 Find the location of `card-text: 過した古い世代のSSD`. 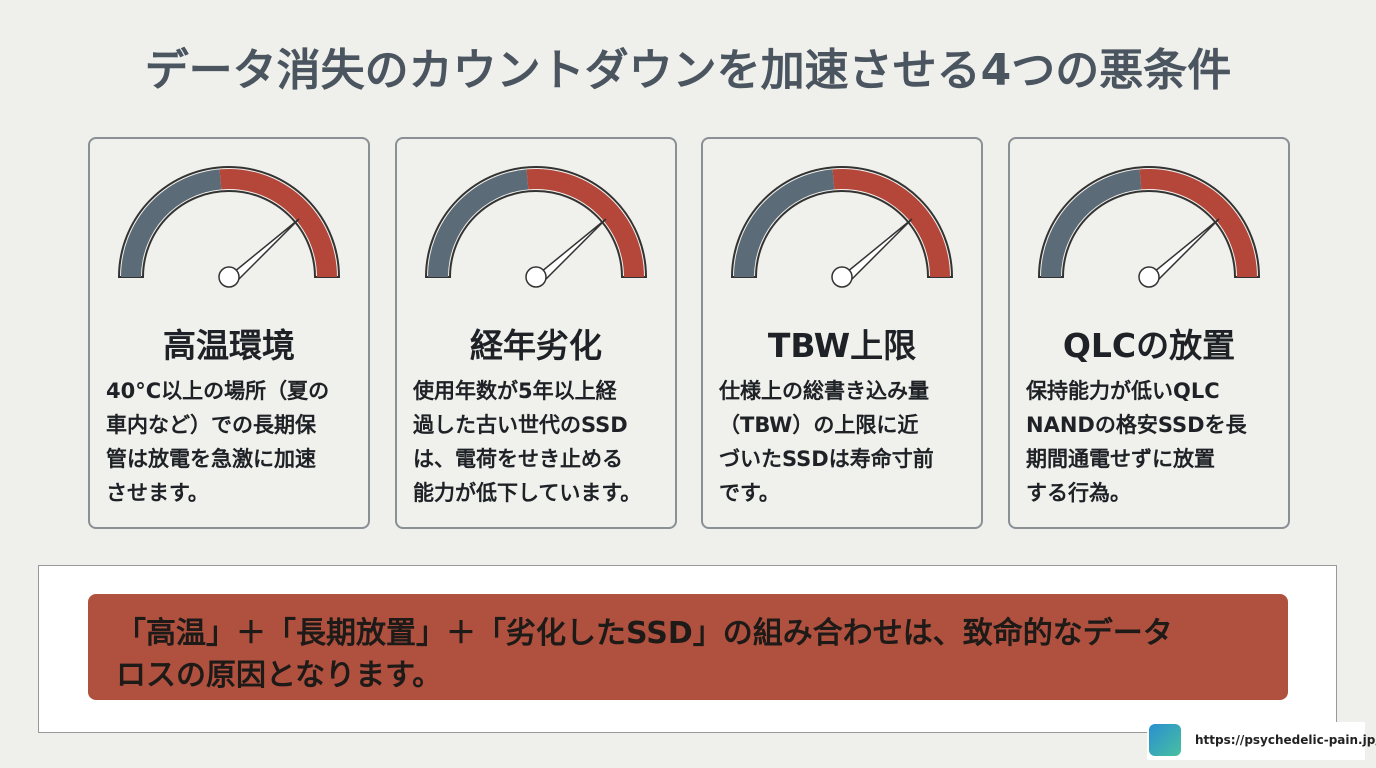

card-text: 過した古い世代のSSD is located at coordinates (520, 425).